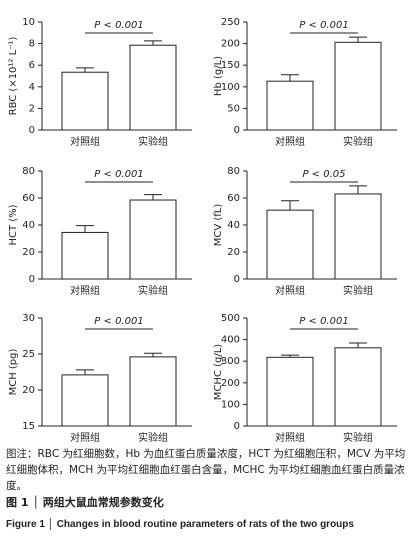 Image resolution: width=417 pixels, height=546 pixels. I want to click on significance-label: P < 0.05, so click(323, 174).